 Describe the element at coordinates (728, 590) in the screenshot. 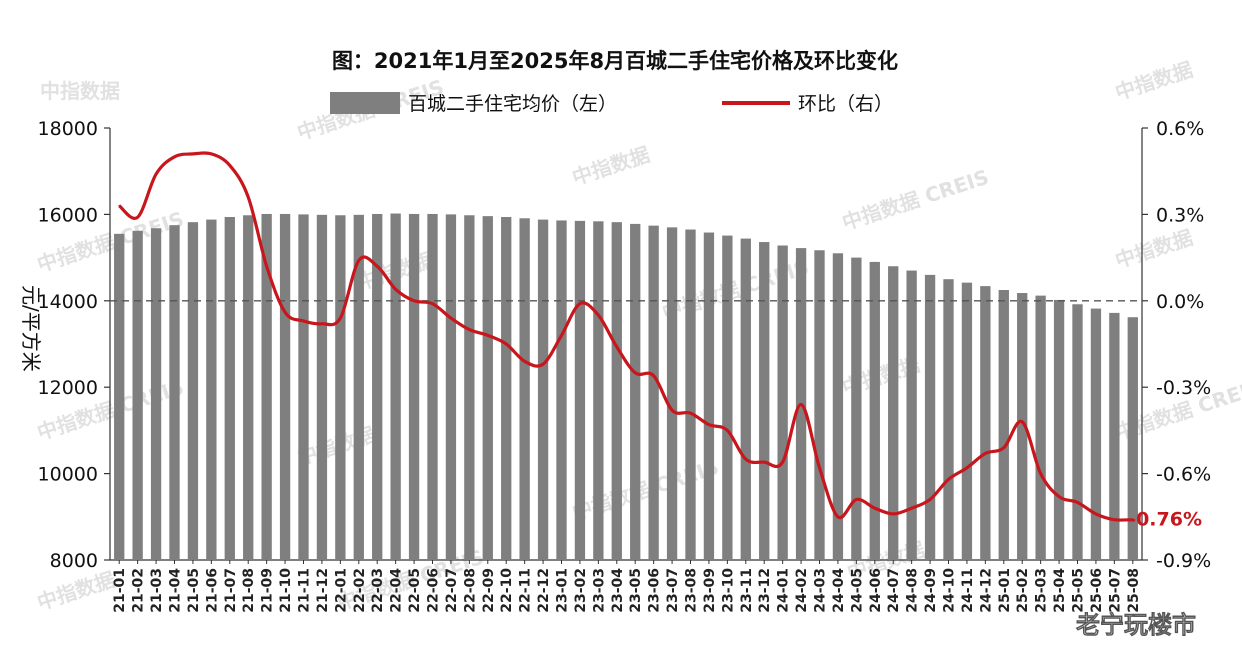

I see `x-tick-label: 23-10` at that location.